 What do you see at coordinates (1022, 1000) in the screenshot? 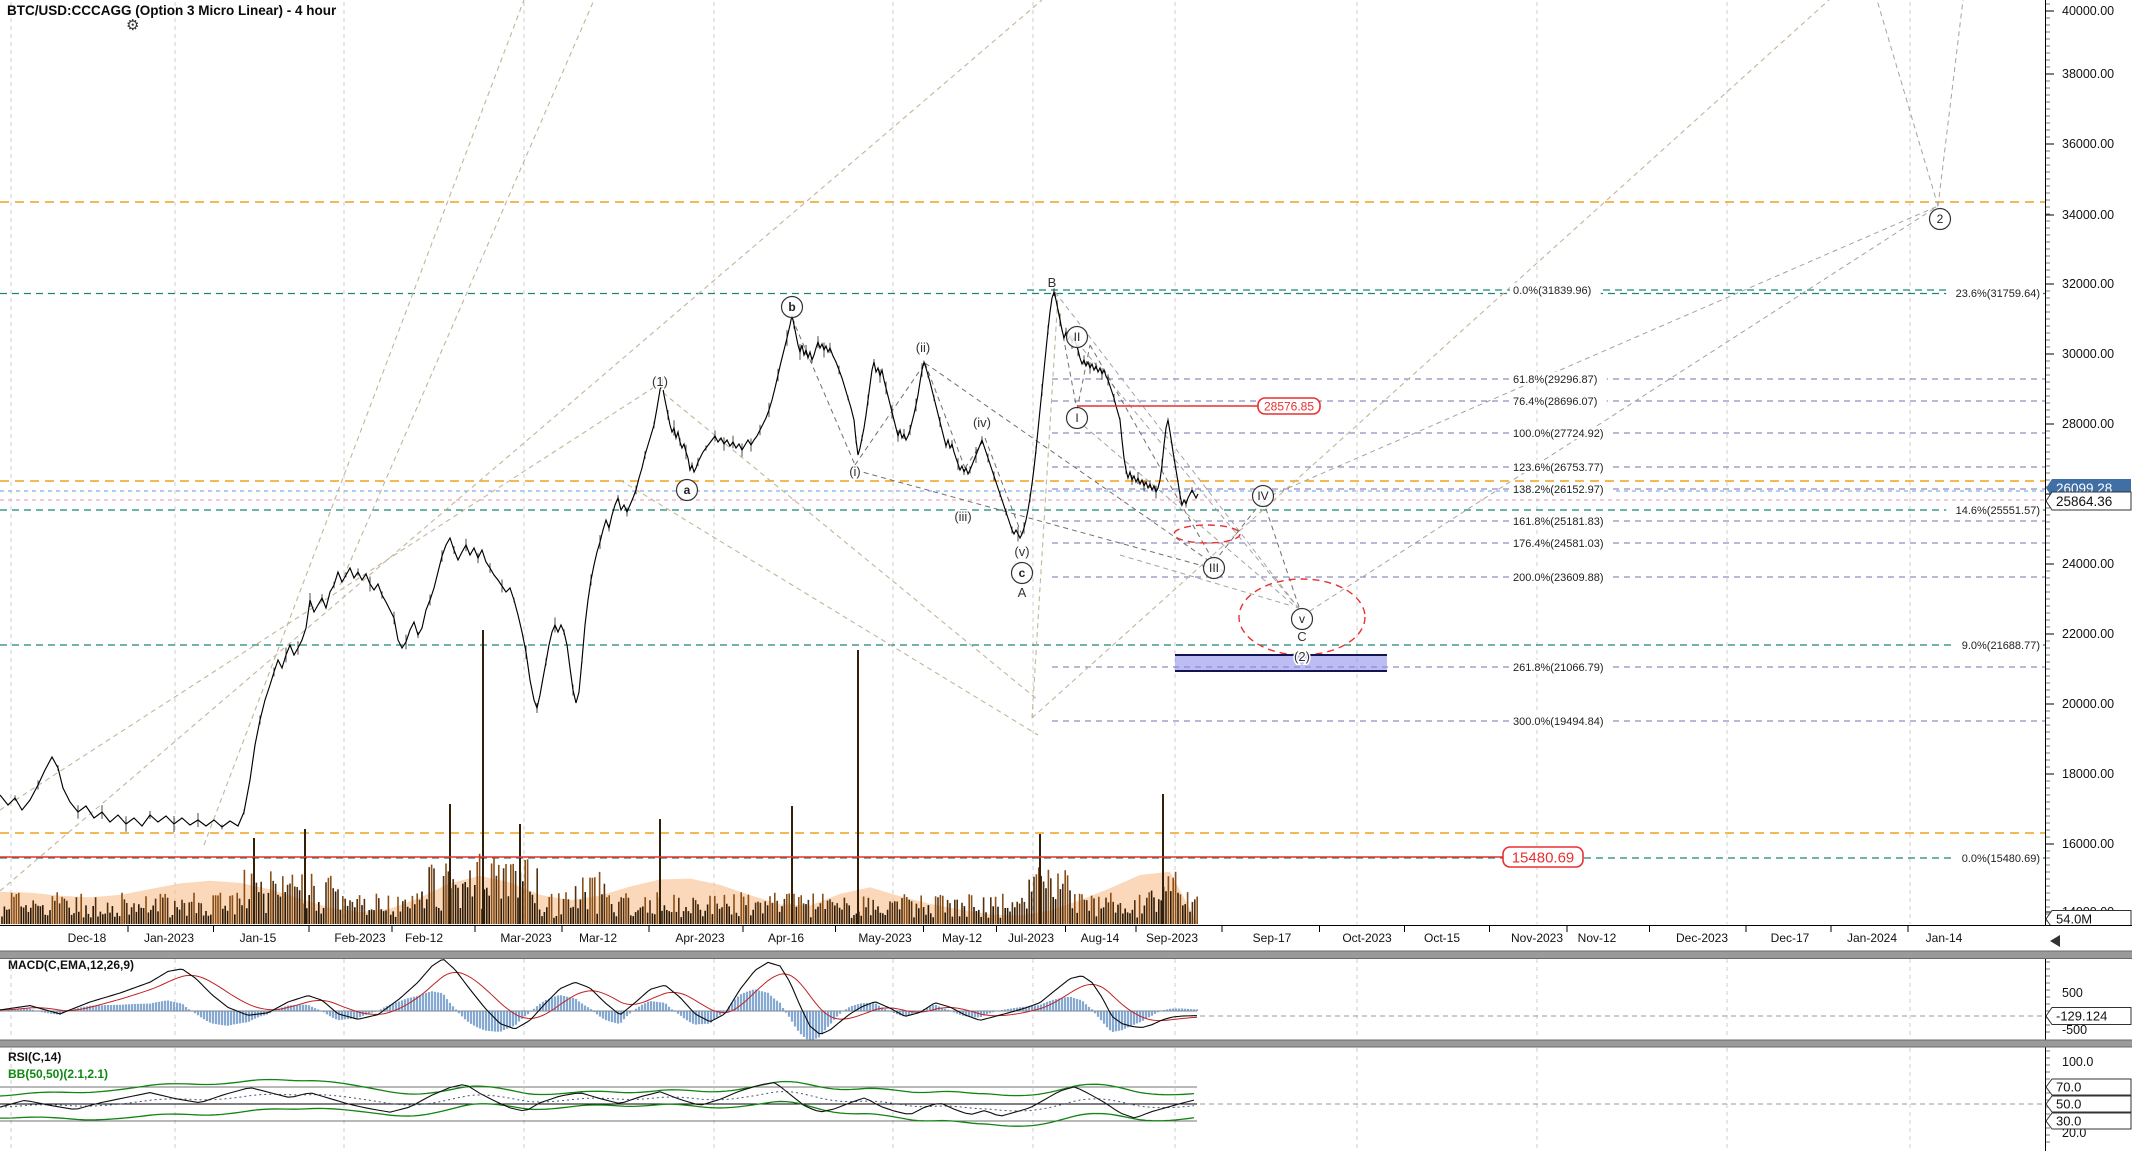
I see `macd-panel` at bounding box center [1022, 1000].